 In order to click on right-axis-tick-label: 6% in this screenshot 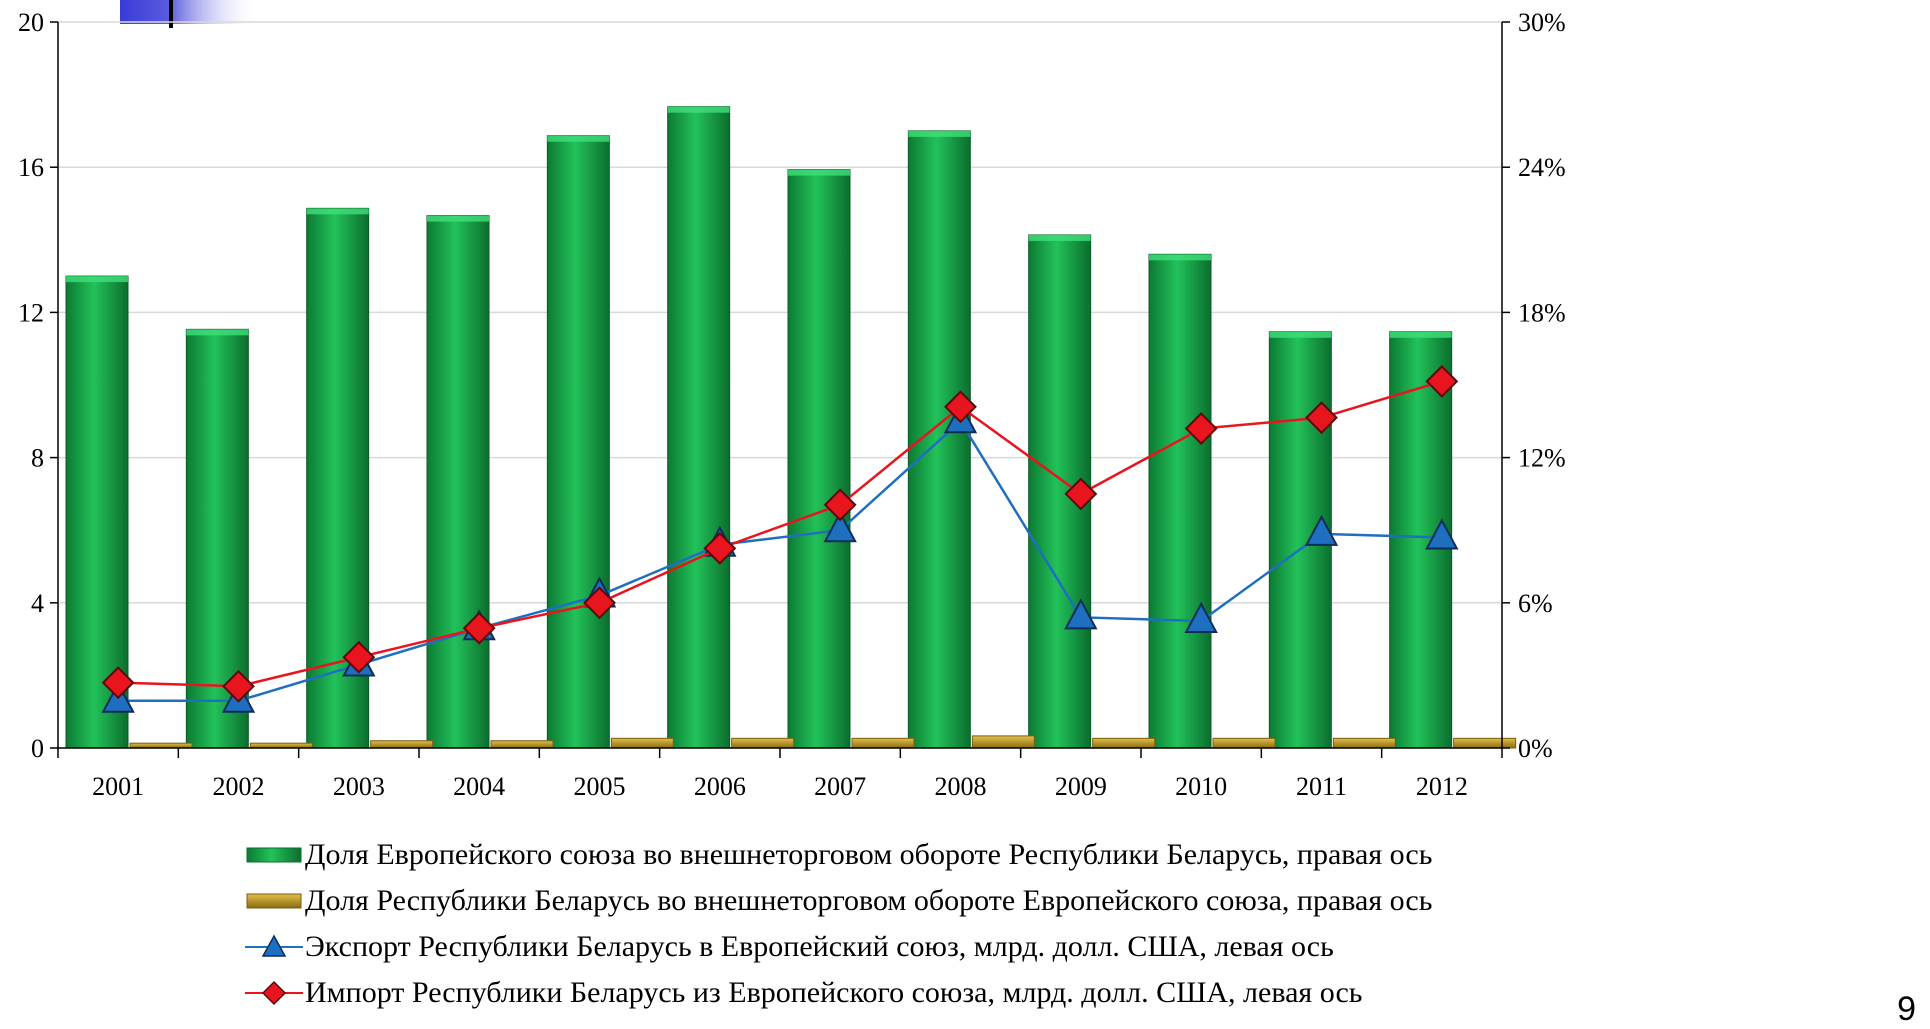, I will do `click(1535, 603)`.